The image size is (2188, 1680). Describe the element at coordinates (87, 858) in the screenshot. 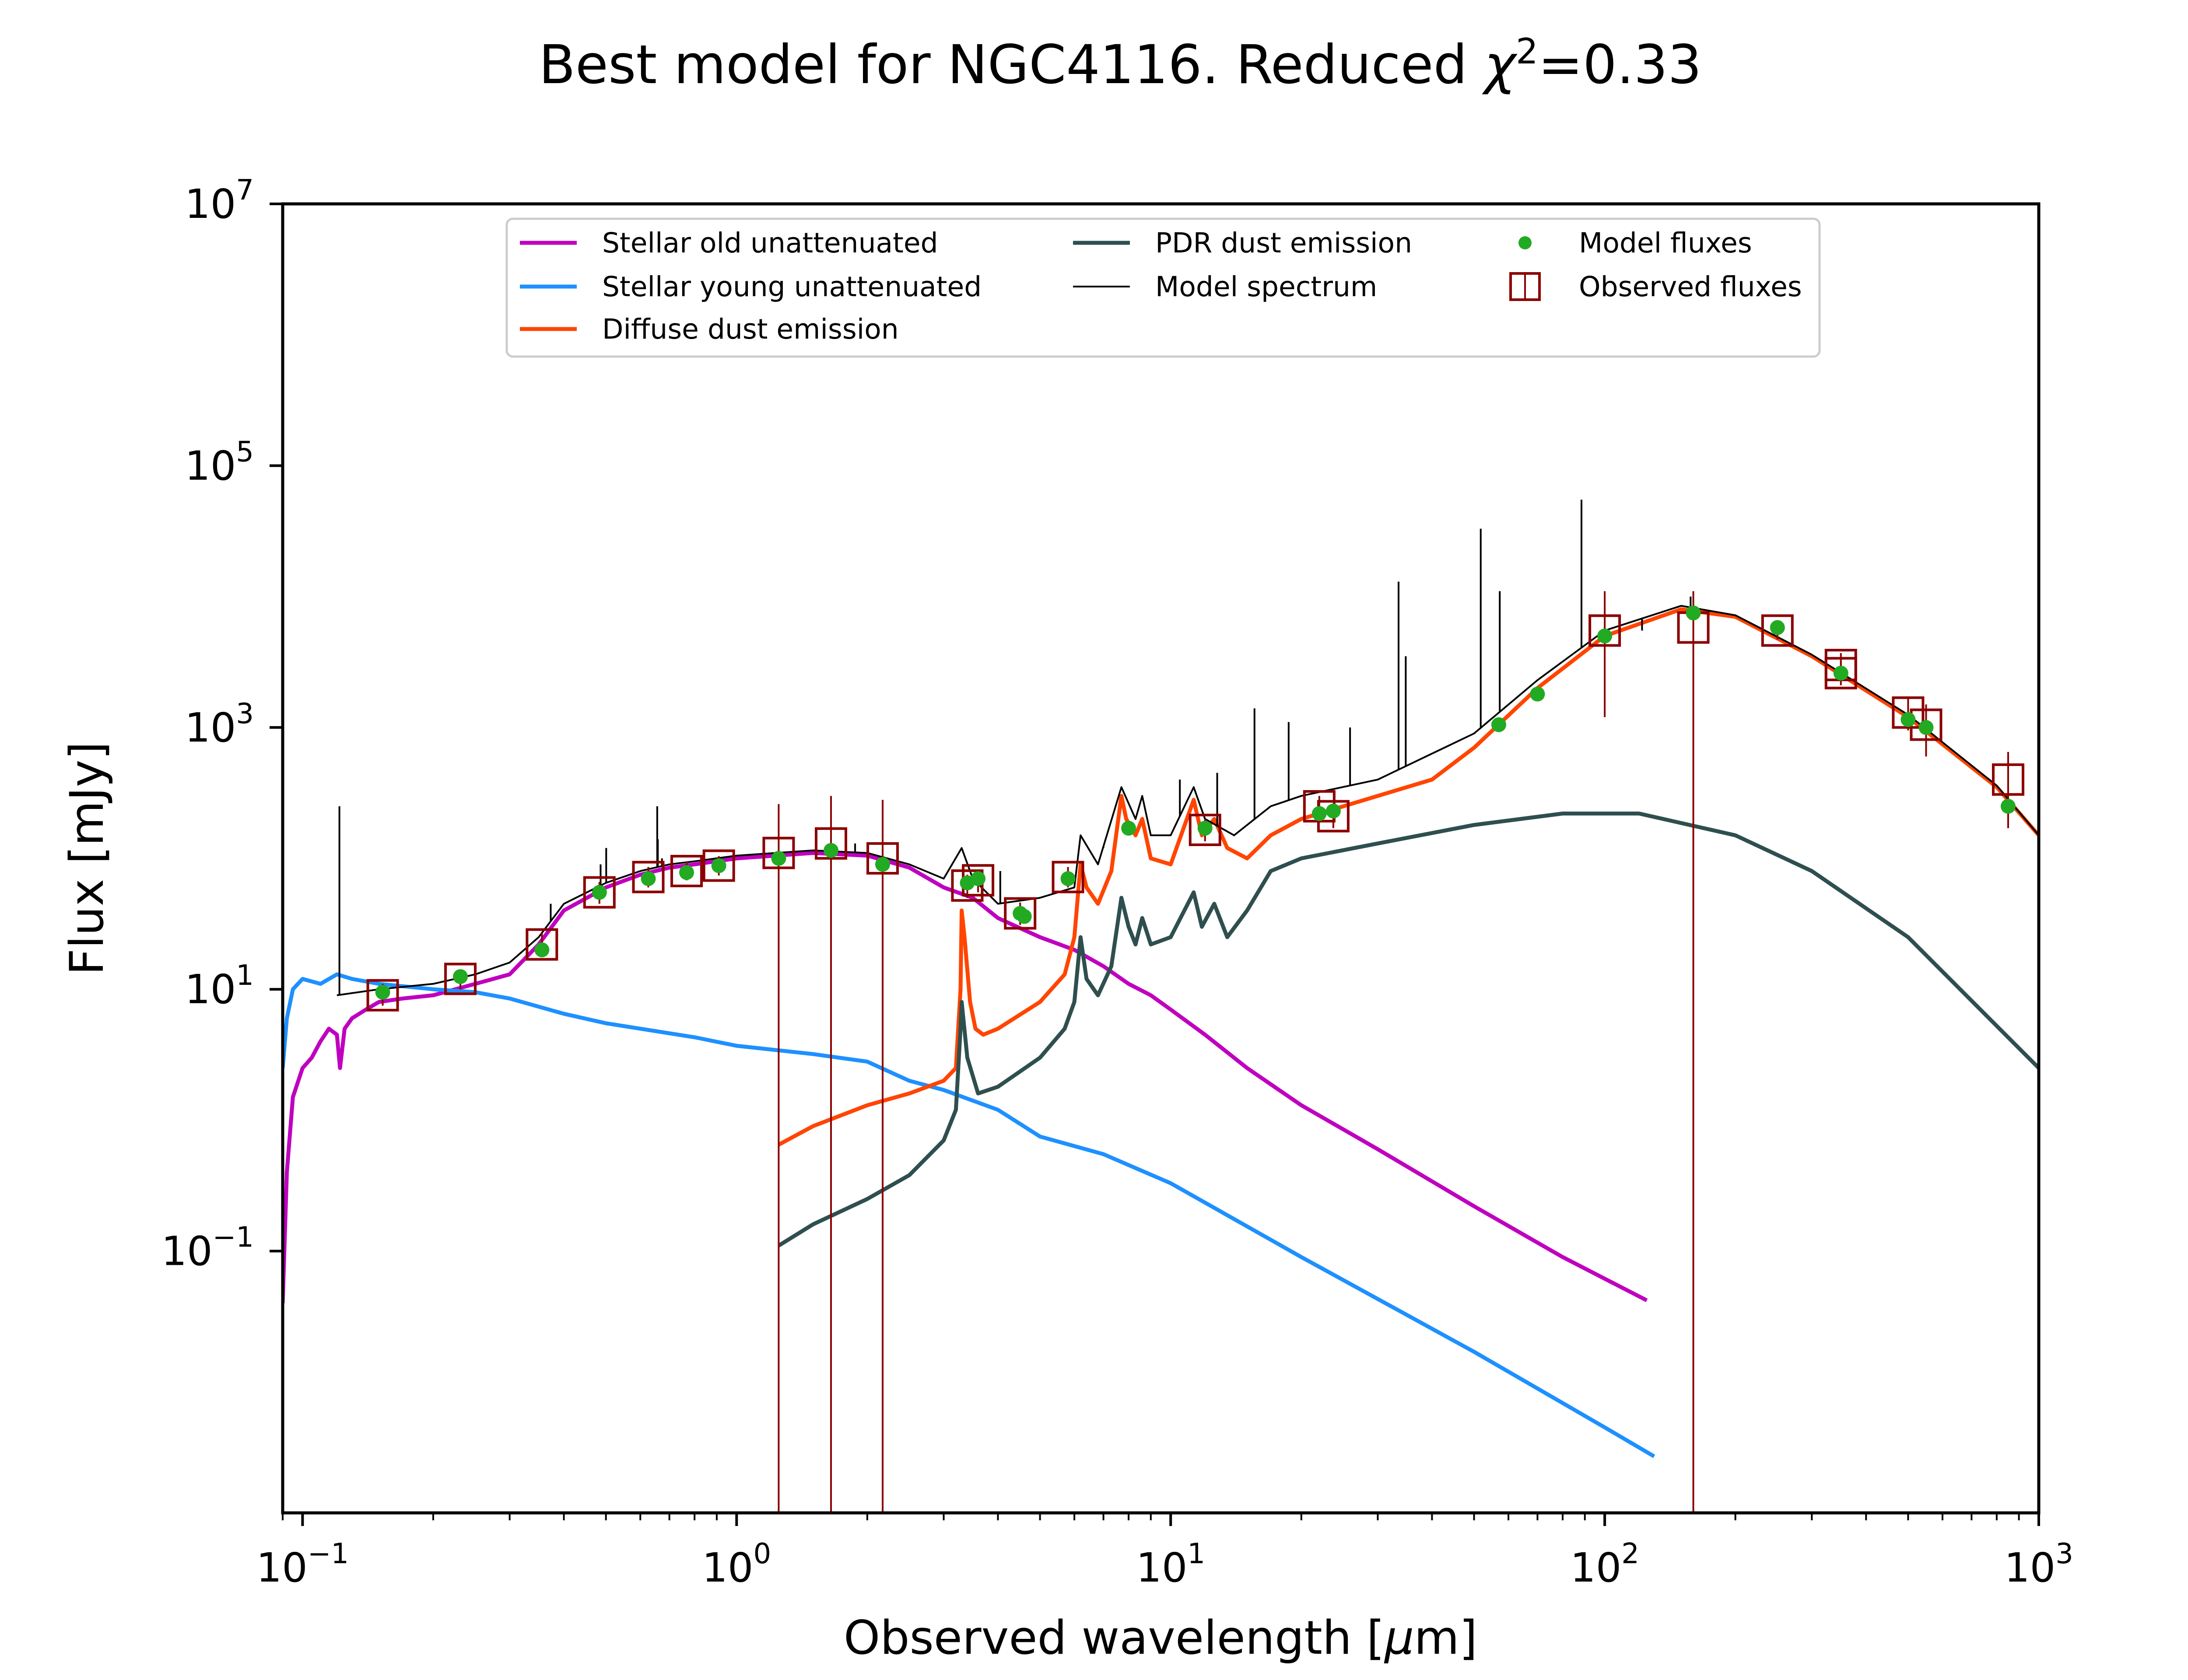

I see `y-axis-label: Flux [mJy]` at that location.